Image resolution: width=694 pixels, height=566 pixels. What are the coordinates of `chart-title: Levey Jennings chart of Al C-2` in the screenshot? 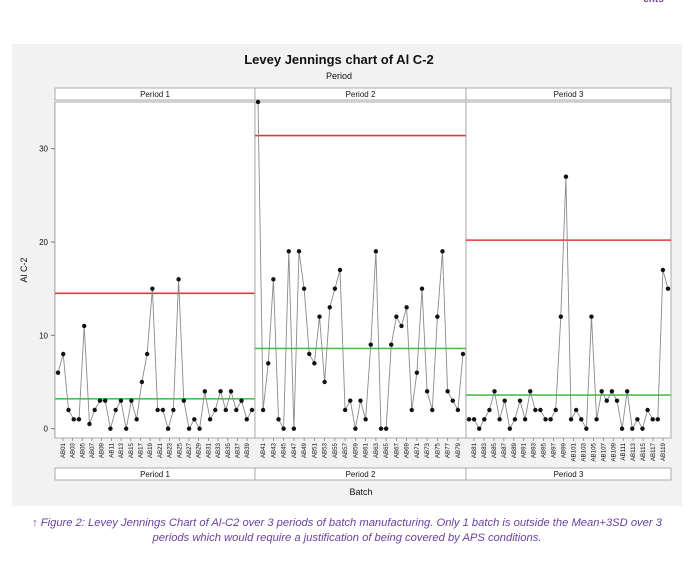 It's located at (339, 59).